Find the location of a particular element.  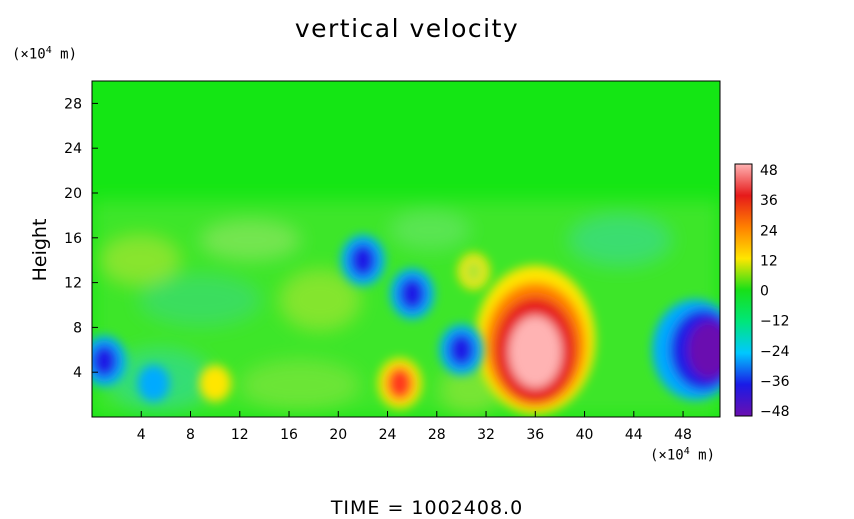

x-tick-label: 16 is located at coordinates (289, 435).